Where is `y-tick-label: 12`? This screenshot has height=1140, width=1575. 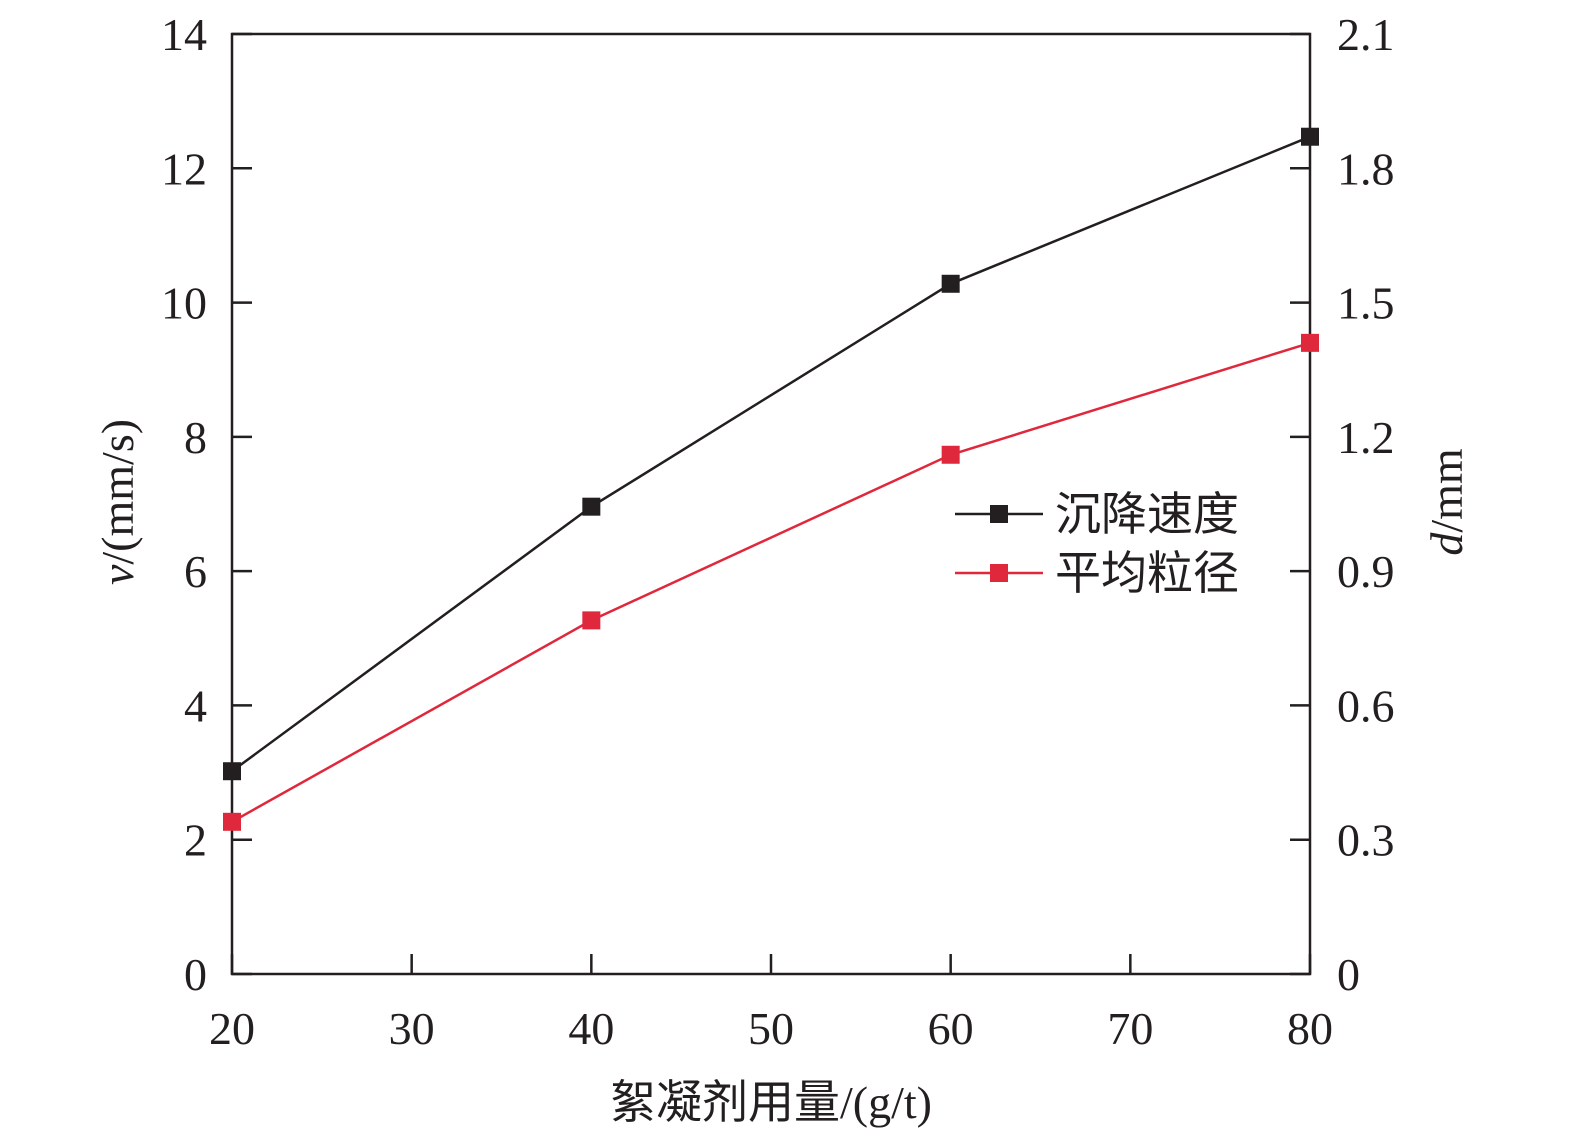 y-tick-label: 12 is located at coordinates (184, 168).